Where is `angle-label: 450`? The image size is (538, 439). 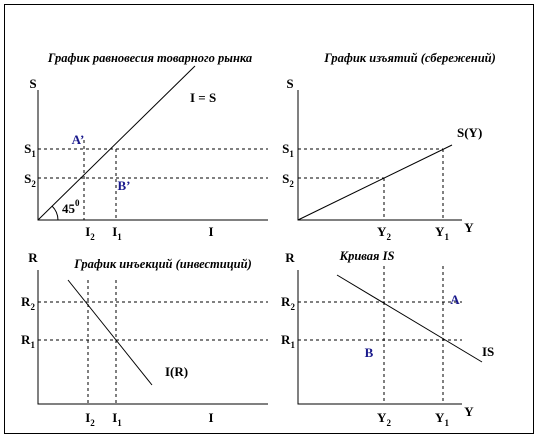
angle-label: 450 is located at coordinates (71, 207).